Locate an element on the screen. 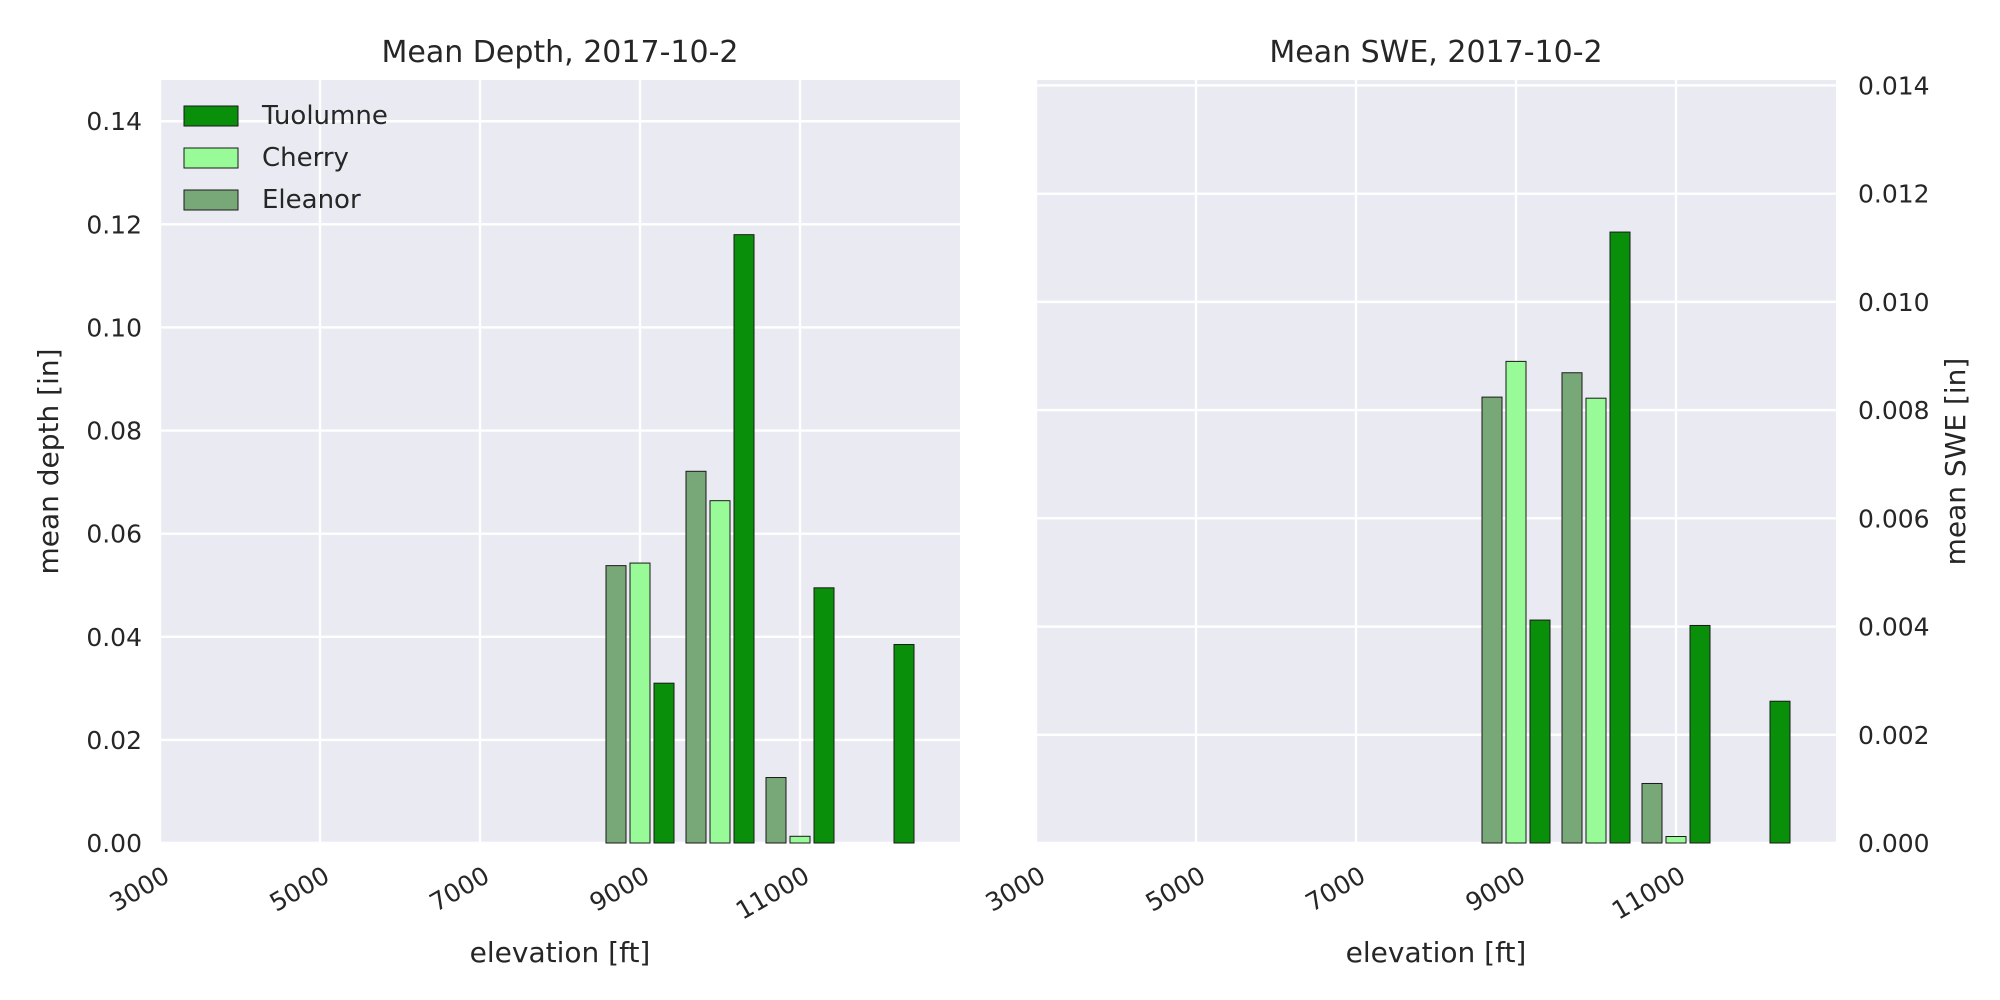 Image resolution: width=2000 pixels, height=1000 pixels. y-tick-label: 0.14 is located at coordinates (114, 121).